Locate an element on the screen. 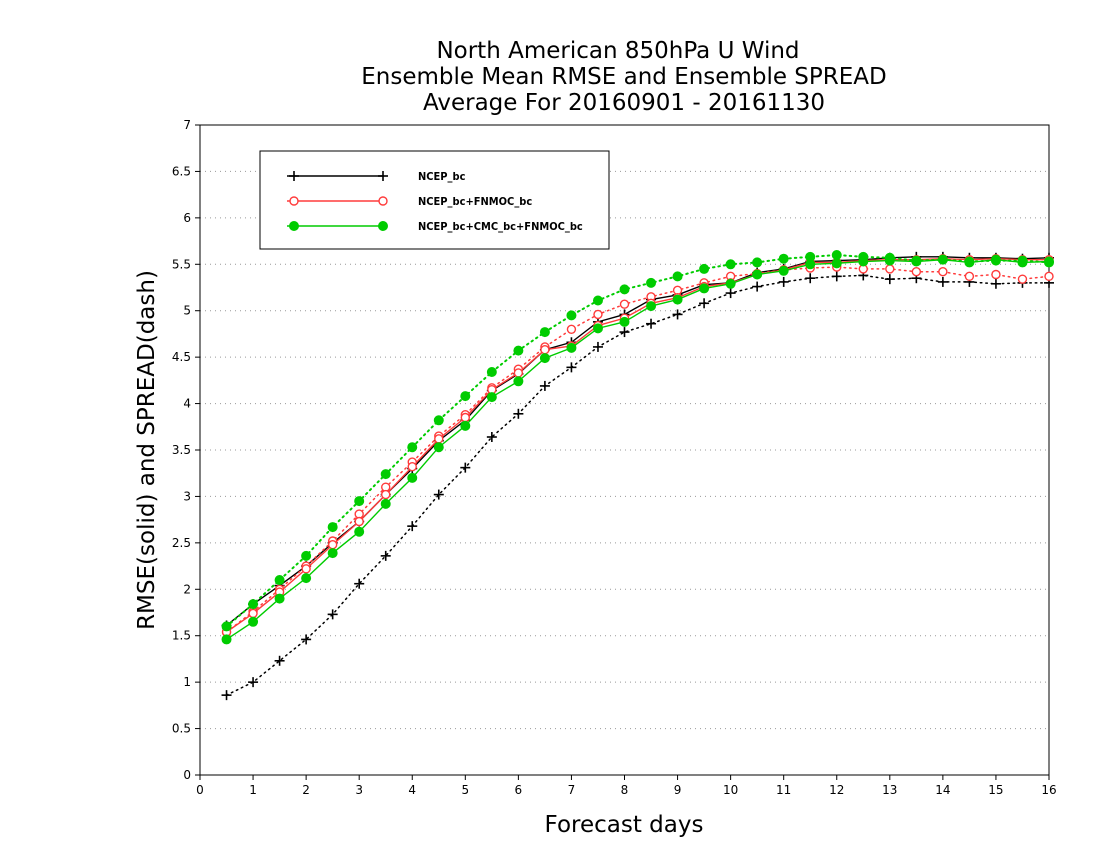 Image resolution: width=1100 pixels, height=850 pixels. x-tick-label: 16 is located at coordinates (1048, 790).